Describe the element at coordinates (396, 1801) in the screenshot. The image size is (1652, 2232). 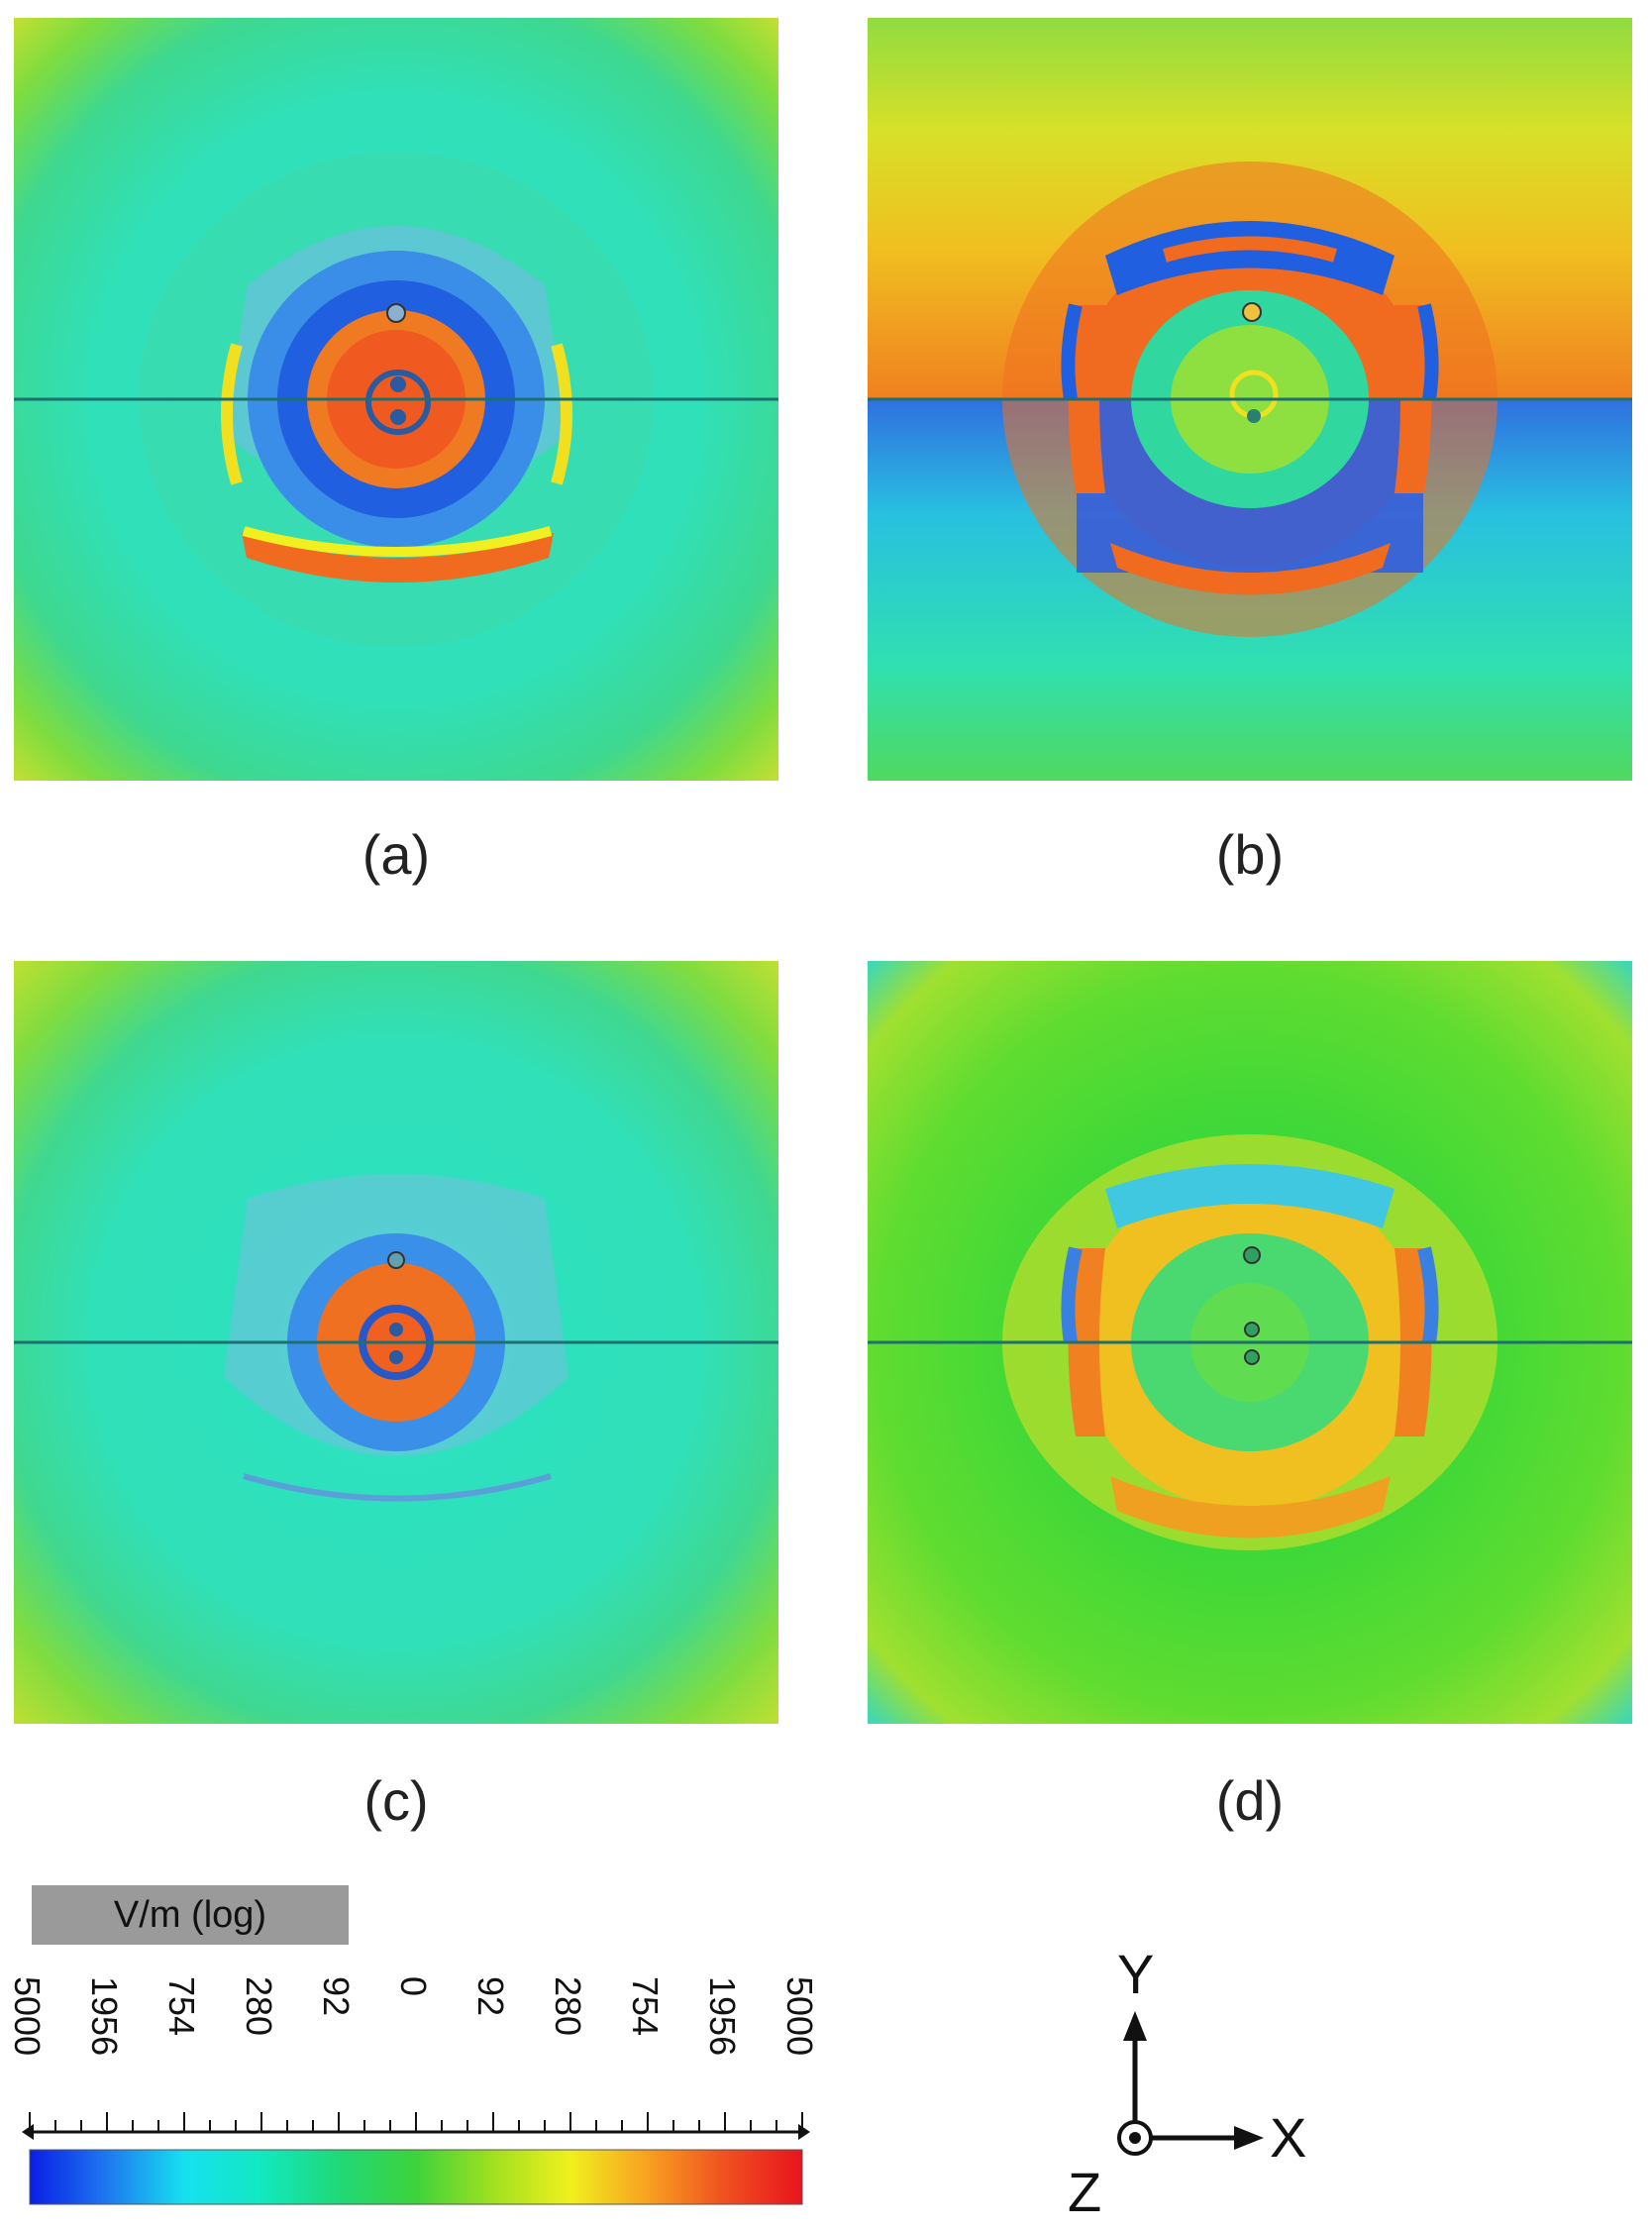
I see `panel-c-caption: (c)` at that location.